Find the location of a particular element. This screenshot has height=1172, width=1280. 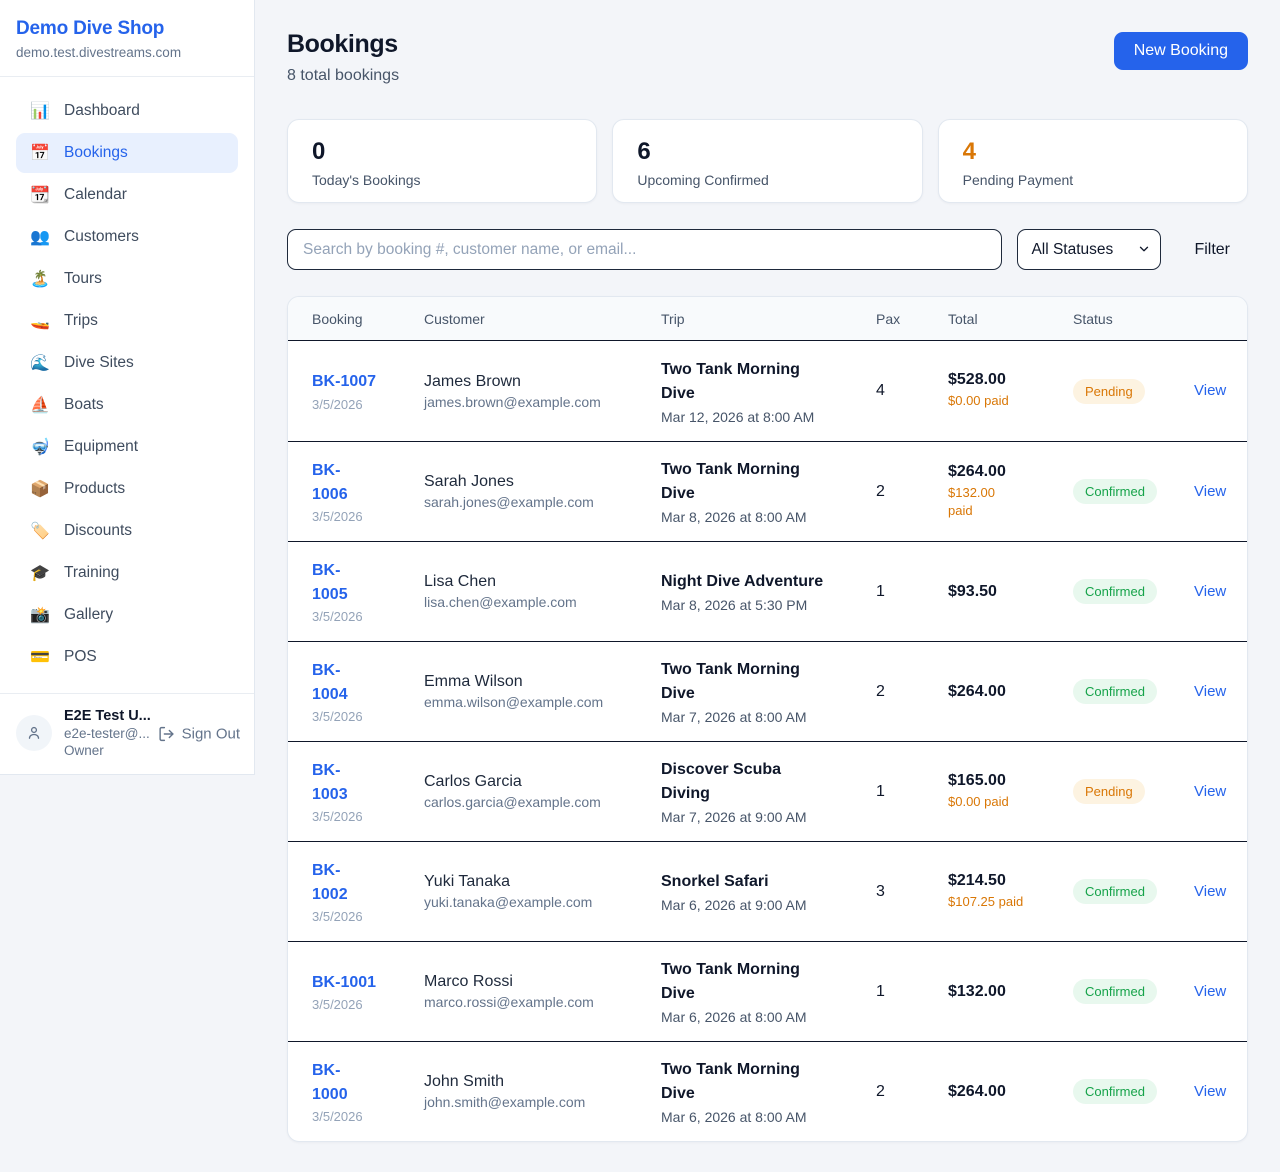

customer-cell: James Brown james.brown@example.com is located at coordinates (542, 391).